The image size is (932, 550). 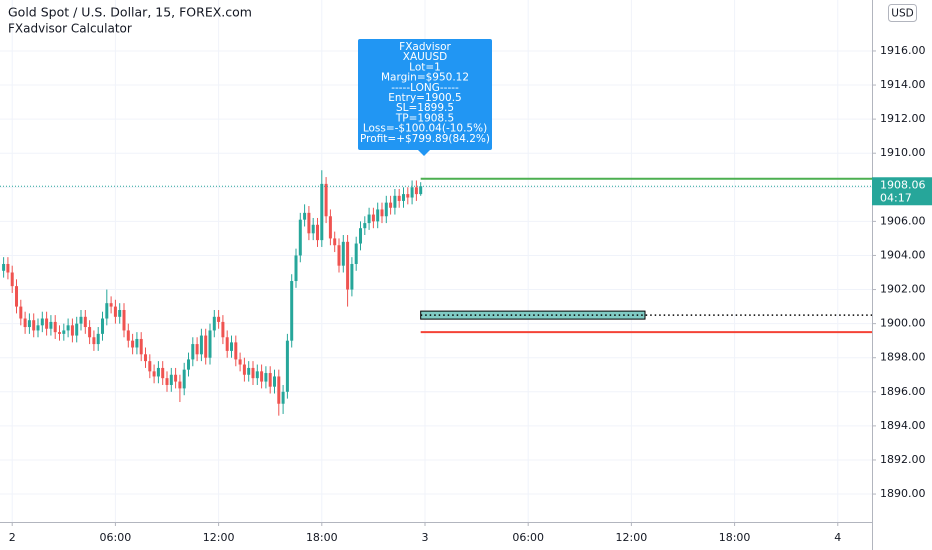 What do you see at coordinates (903, 254) in the screenshot?
I see `y-tick-label: 1904.00` at bounding box center [903, 254].